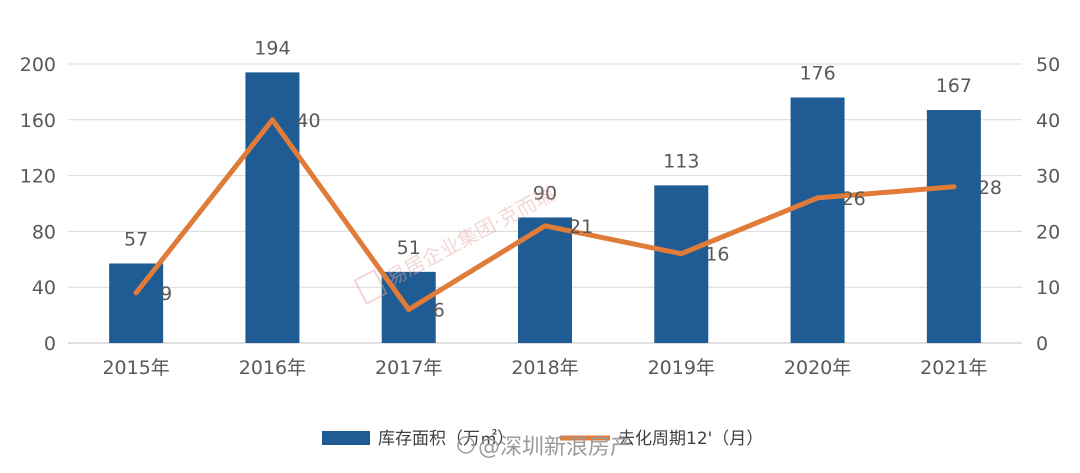 The image size is (1080, 473). I want to click on y-right-tick-label: 50, so click(1048, 65).